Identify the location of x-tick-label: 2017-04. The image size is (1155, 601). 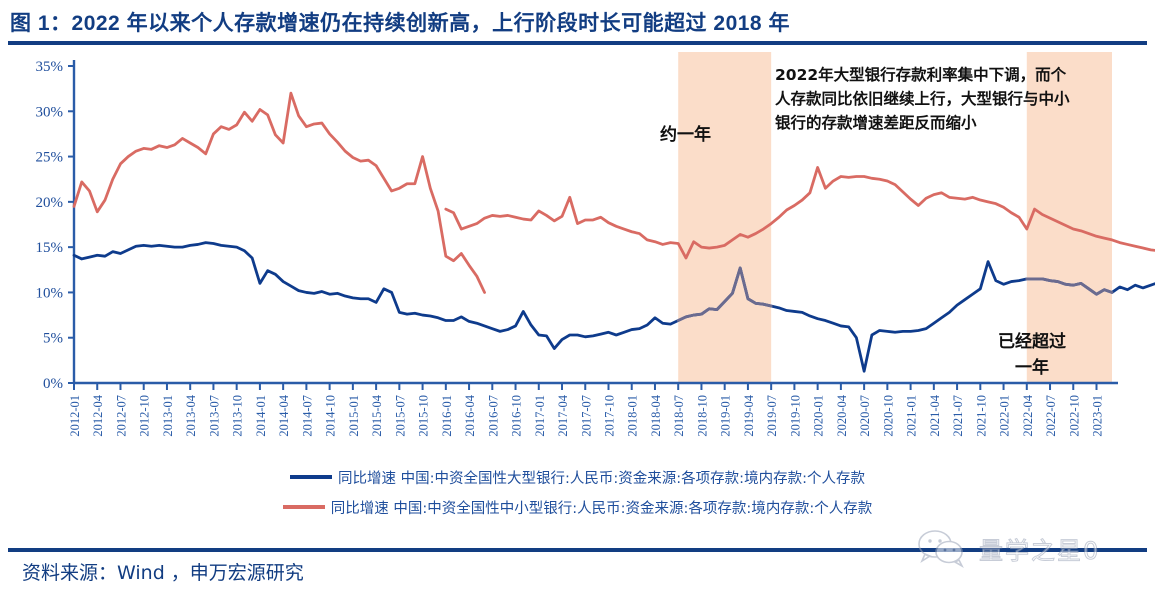
(563, 415).